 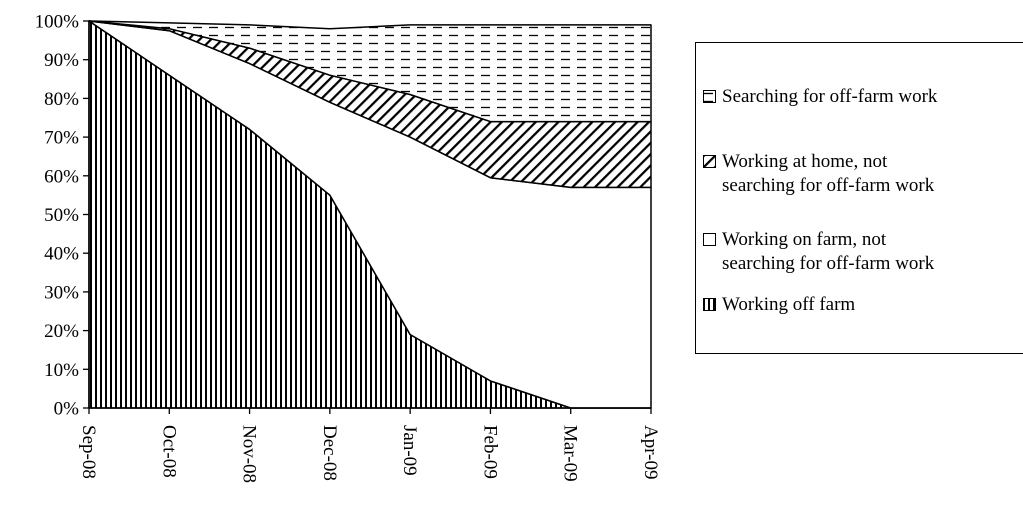 I want to click on legend-item-offfarm: Working off farm, so click(x=863, y=305).